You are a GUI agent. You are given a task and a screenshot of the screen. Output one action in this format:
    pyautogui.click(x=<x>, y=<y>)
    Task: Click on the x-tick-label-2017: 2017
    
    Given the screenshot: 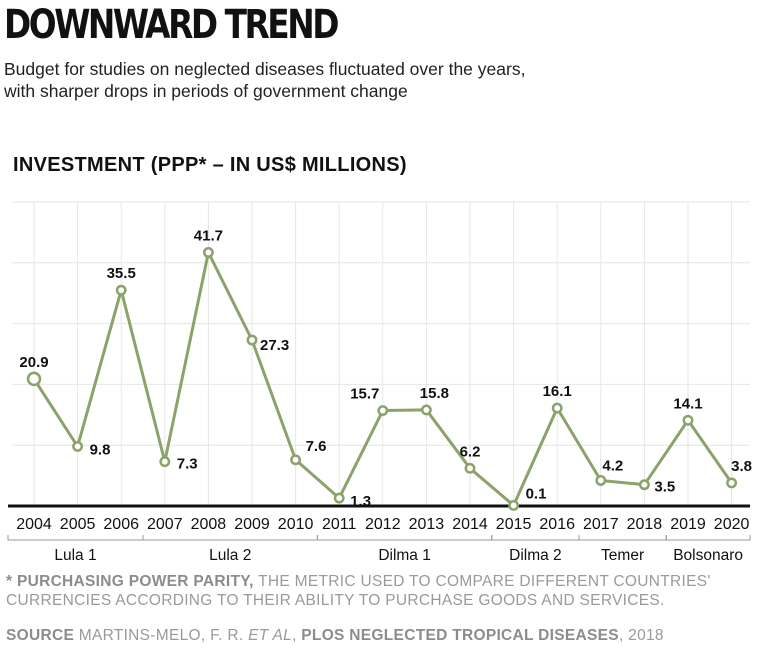 What is the action you would take?
    pyautogui.click(x=601, y=524)
    